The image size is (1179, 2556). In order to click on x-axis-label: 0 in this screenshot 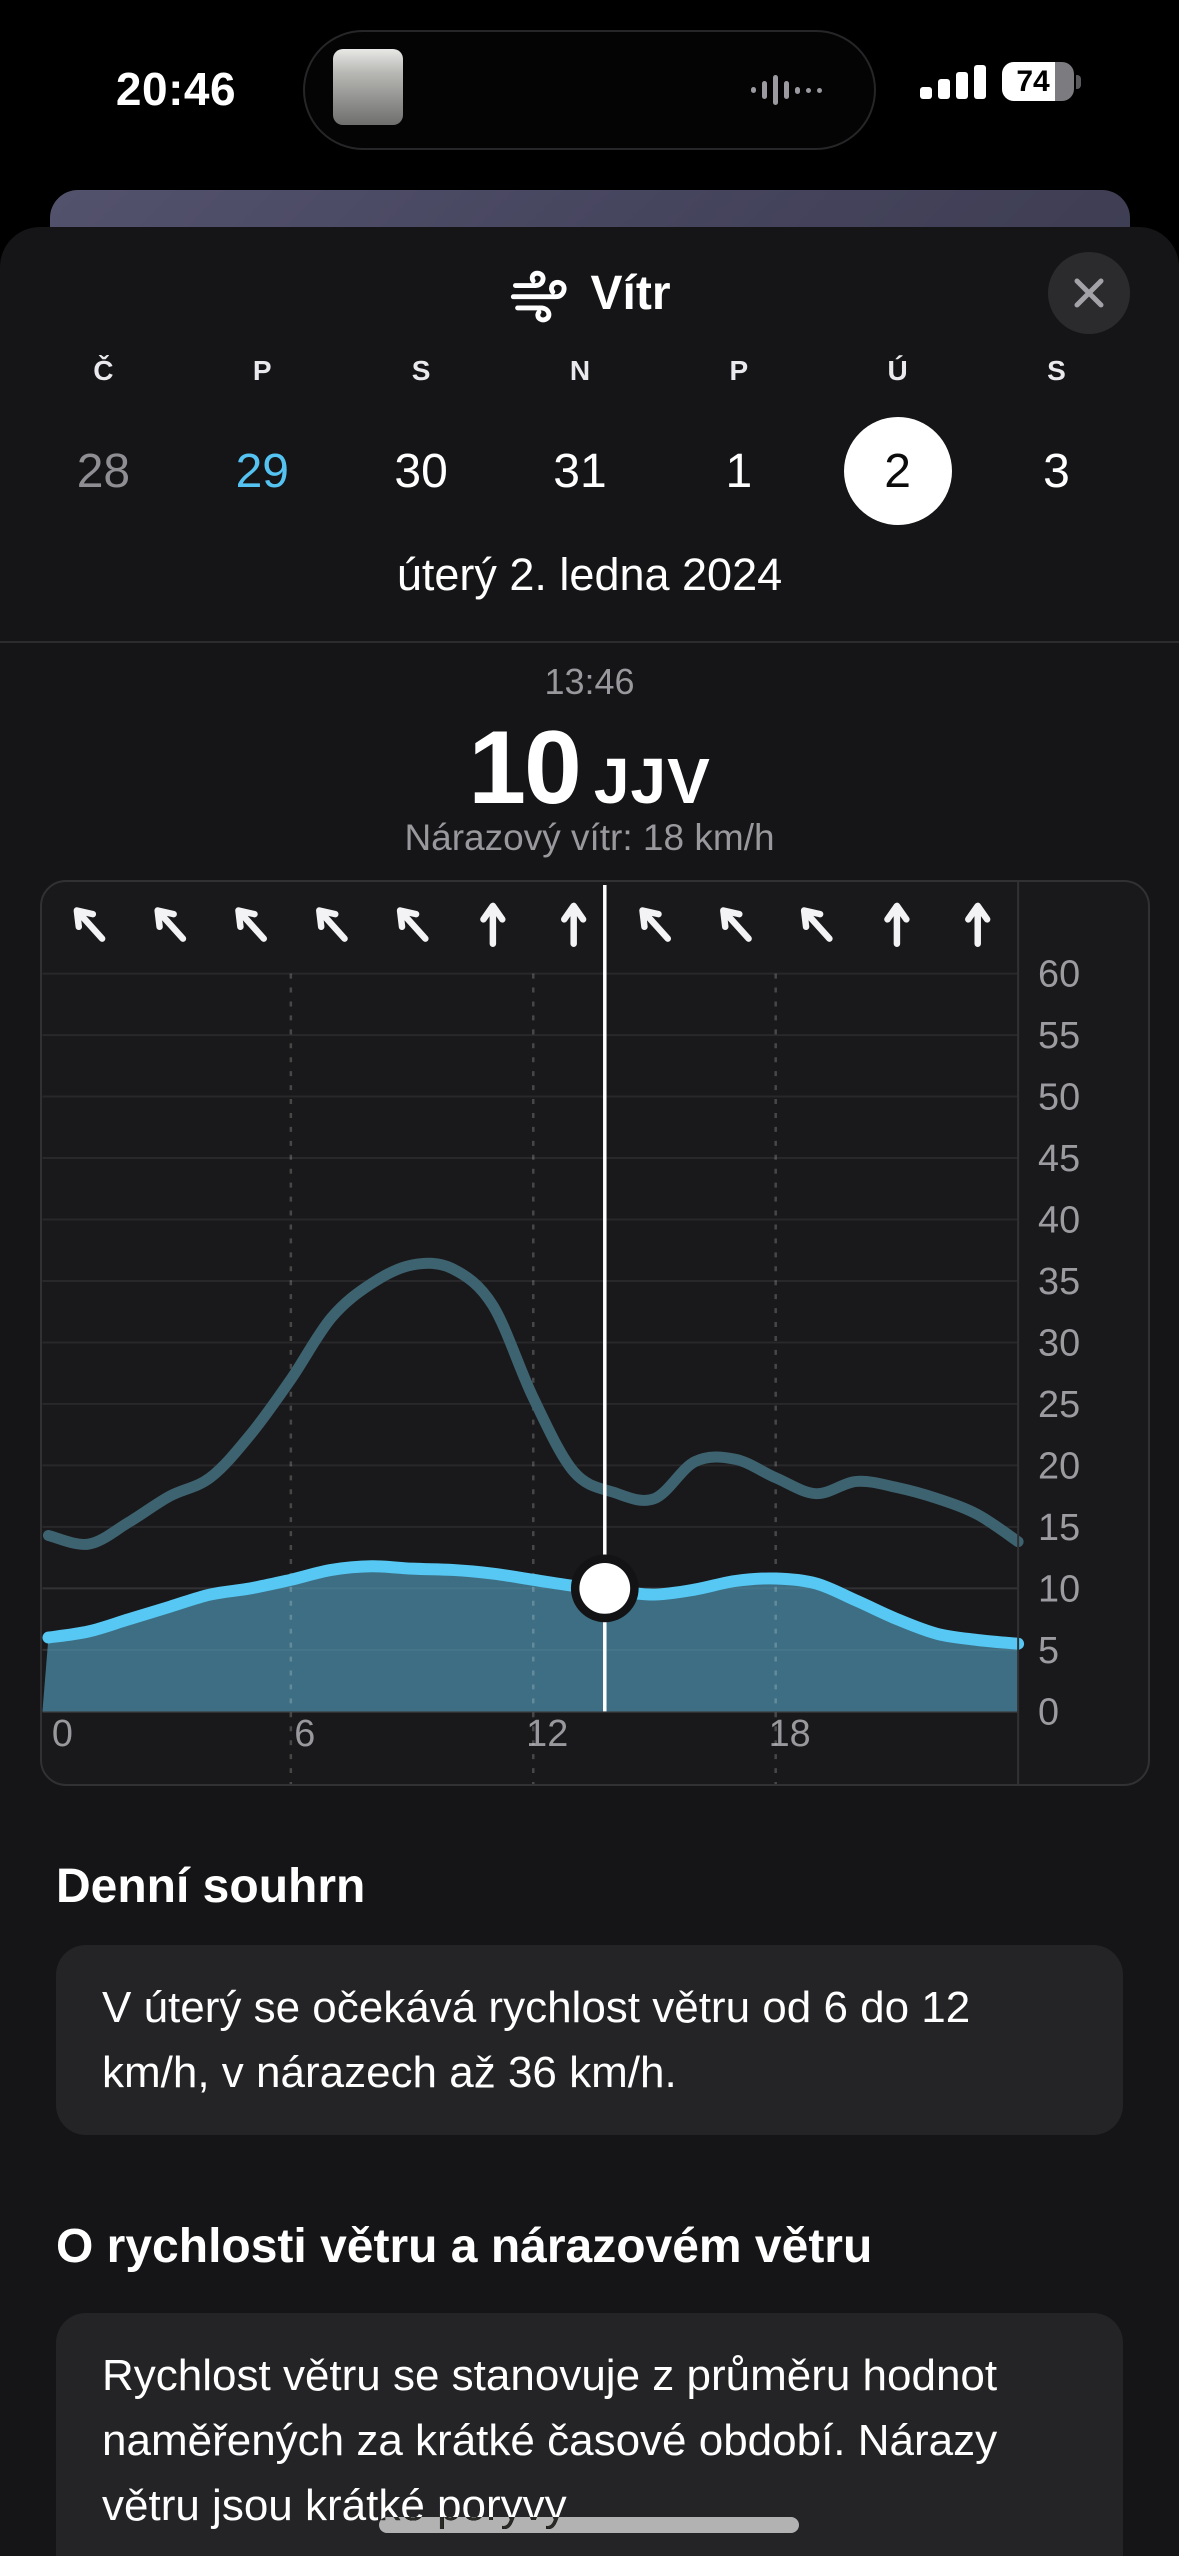, I will do `click(62, 1734)`.